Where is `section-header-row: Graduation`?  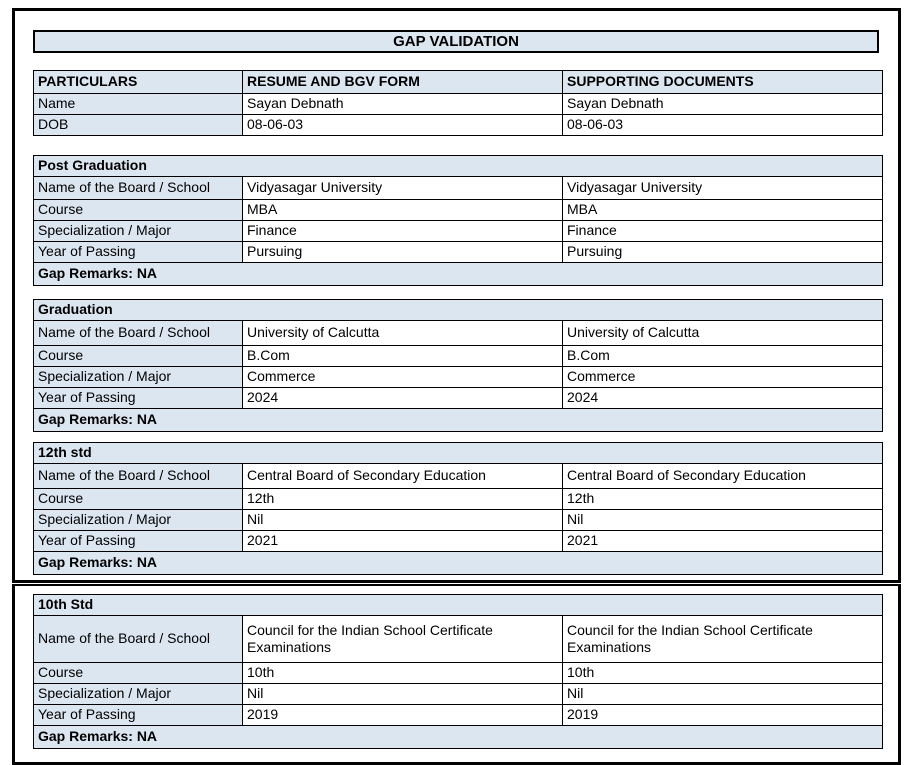 section-header-row: Graduation is located at coordinates (458, 310).